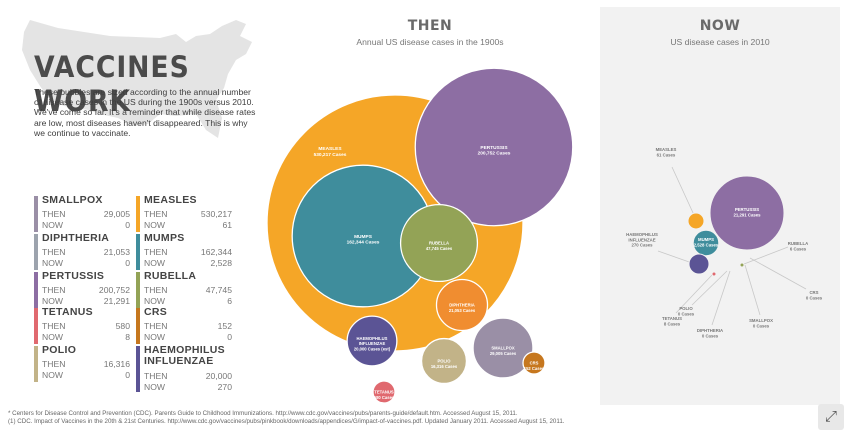 The width and height of the screenshot is (850, 433). I want to click on bubble-value-label: 29,005 Cases, so click(503, 353).